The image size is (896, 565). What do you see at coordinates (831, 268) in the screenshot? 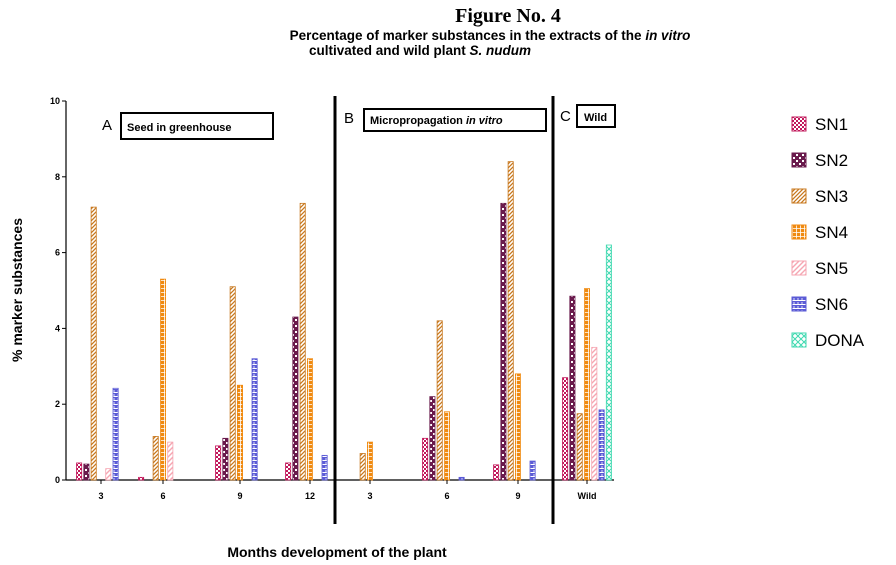
I see `legend-label-sn5: SN5` at bounding box center [831, 268].